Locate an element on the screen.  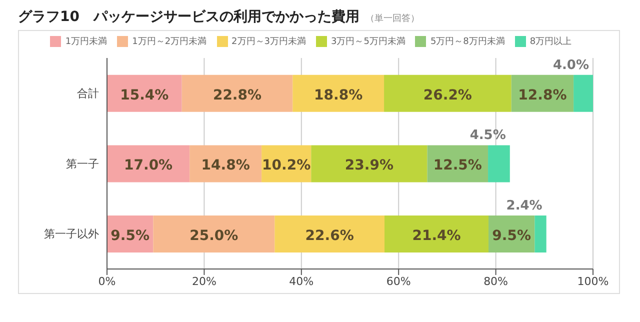
data-label: 21.4% is located at coordinates (436, 236).